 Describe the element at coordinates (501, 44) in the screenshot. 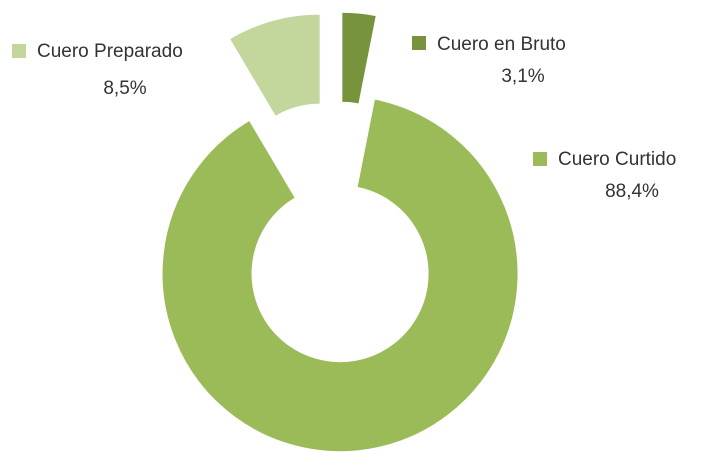

I see `slice-label: Cuero en Bruto` at that location.